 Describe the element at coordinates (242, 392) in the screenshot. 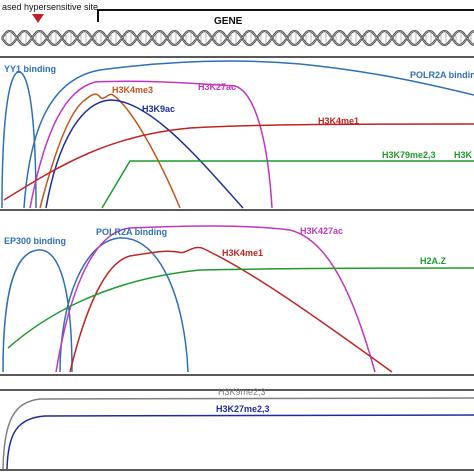

I see `label-h3k9me23: H3K9me2,3` at that location.